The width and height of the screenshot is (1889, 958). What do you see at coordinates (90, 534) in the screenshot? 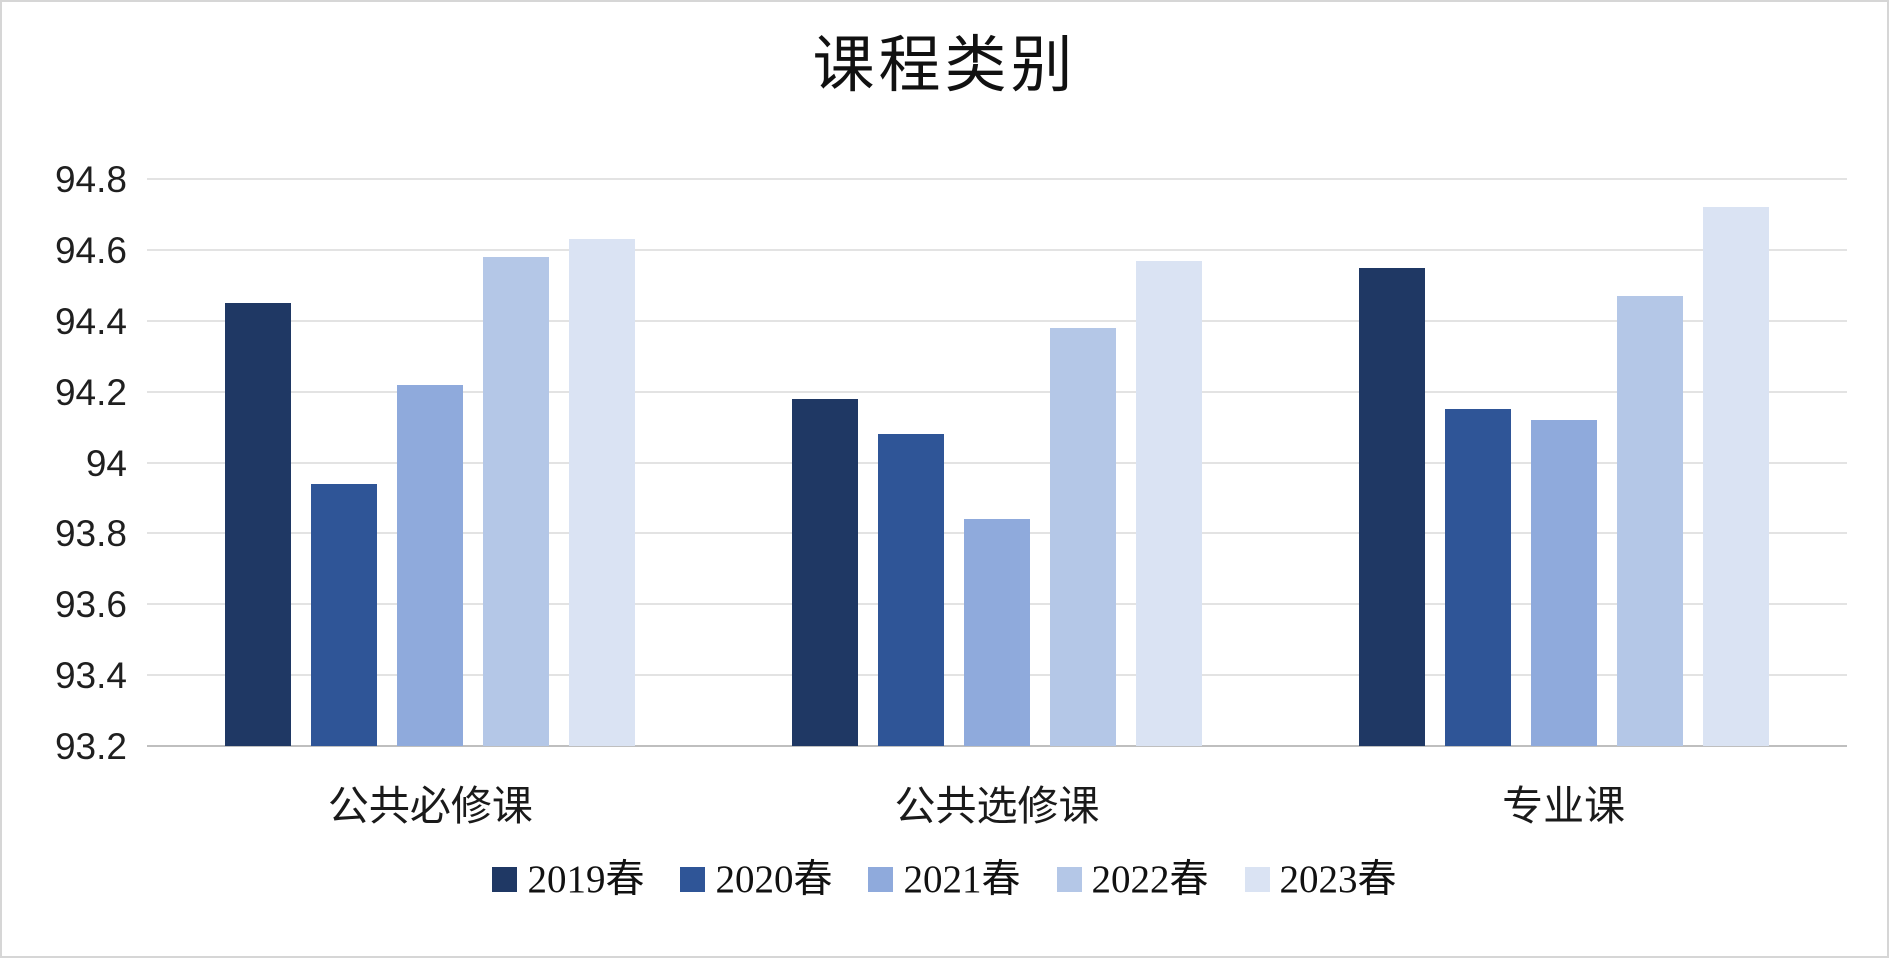
I see `y-tick-label: 93.8` at bounding box center [90, 534].